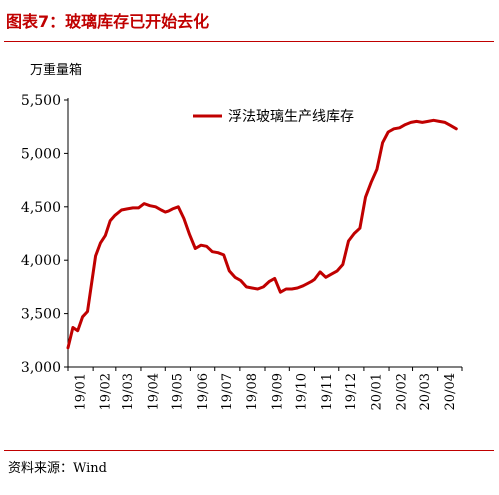  I want to click on x-tick-label: 19/10, so click(302, 391).